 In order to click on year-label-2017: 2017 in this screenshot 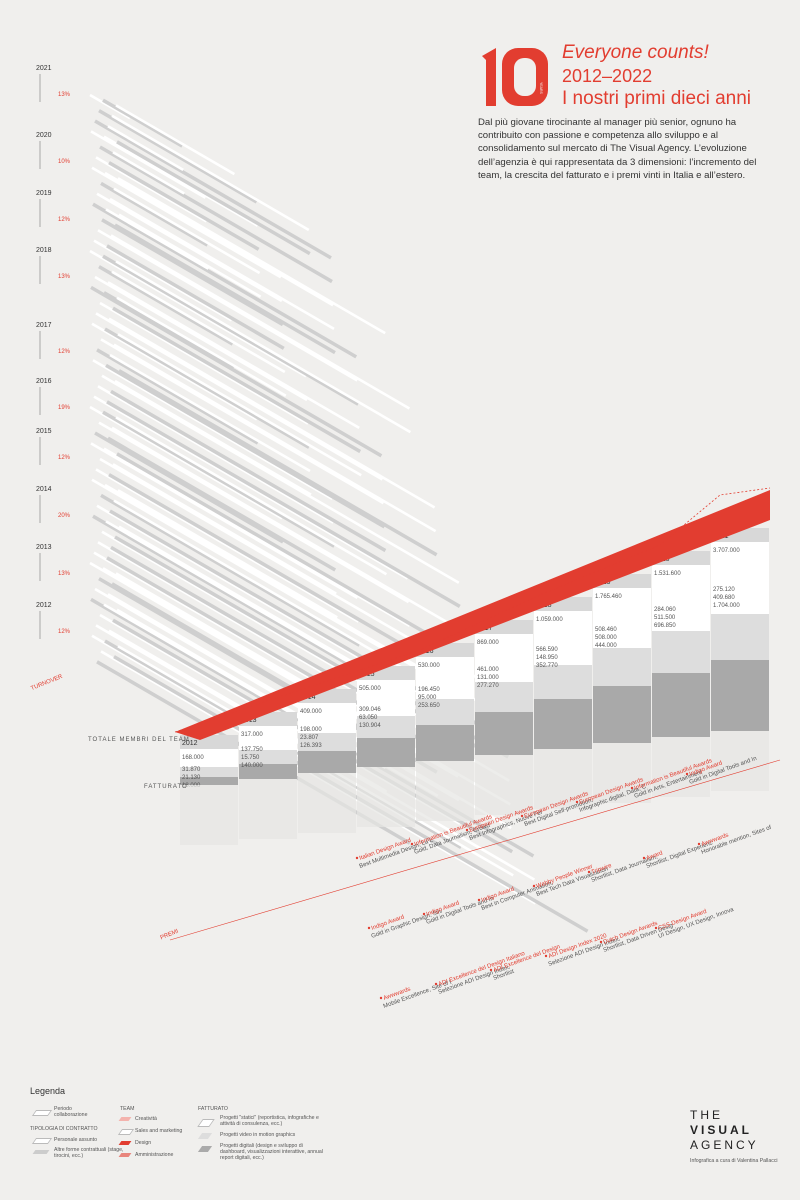, I will do `click(44, 325)`.